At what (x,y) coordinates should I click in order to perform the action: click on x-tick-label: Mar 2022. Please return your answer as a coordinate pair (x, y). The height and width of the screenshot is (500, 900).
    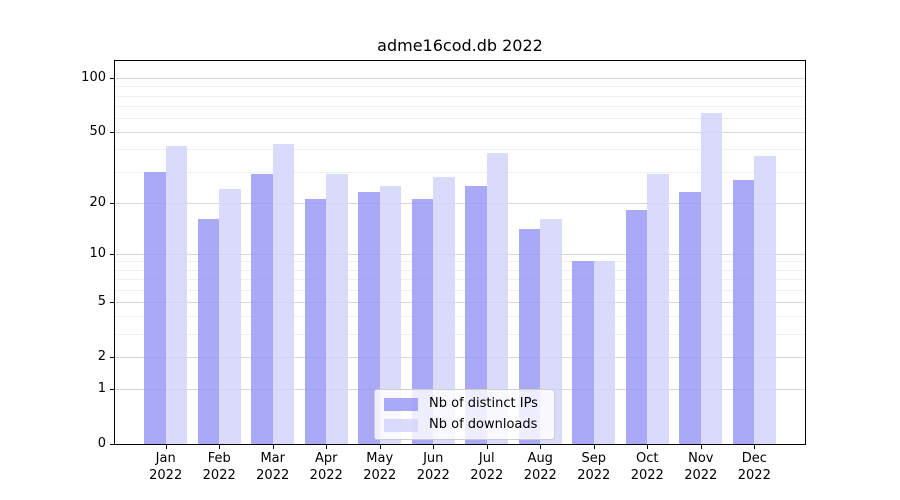
    Looking at the image, I should click on (273, 467).